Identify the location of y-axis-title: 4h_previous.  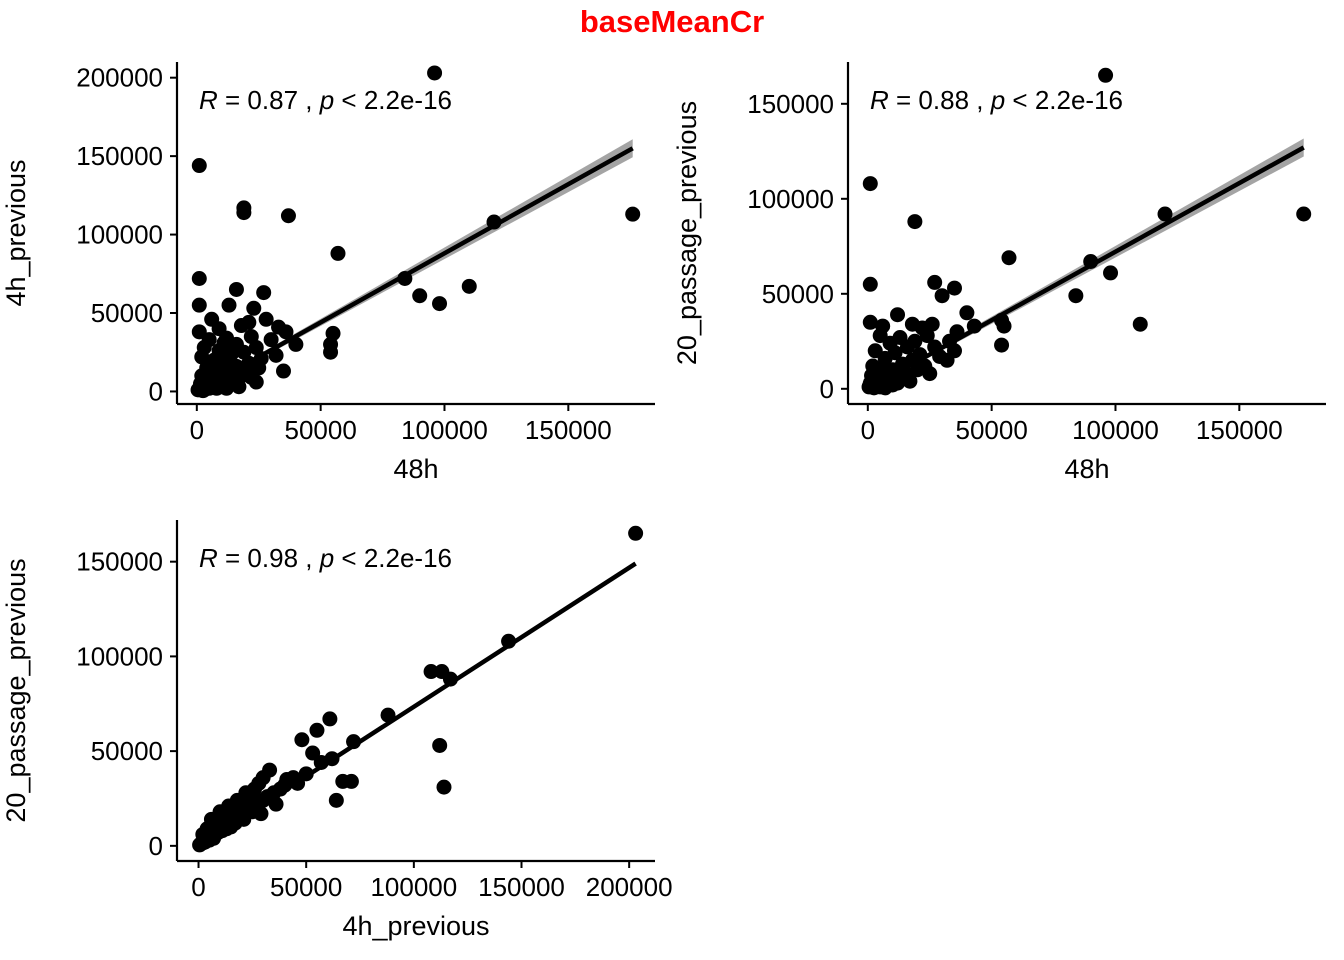
(16, 232).